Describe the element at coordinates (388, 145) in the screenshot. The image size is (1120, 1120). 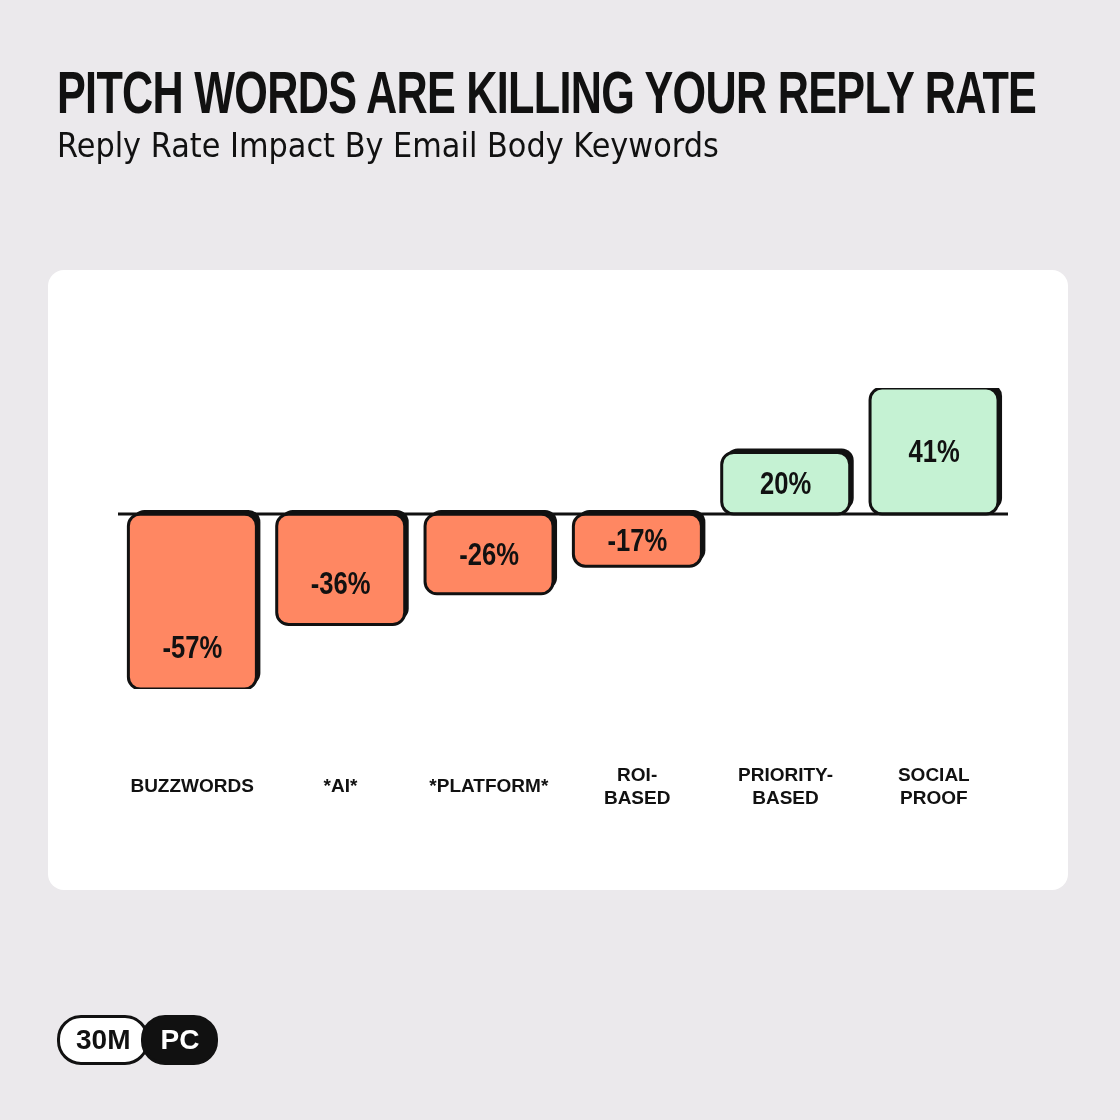
I see `chart-subtitle: Reply Rate Impact By Email Body Keywords` at that location.